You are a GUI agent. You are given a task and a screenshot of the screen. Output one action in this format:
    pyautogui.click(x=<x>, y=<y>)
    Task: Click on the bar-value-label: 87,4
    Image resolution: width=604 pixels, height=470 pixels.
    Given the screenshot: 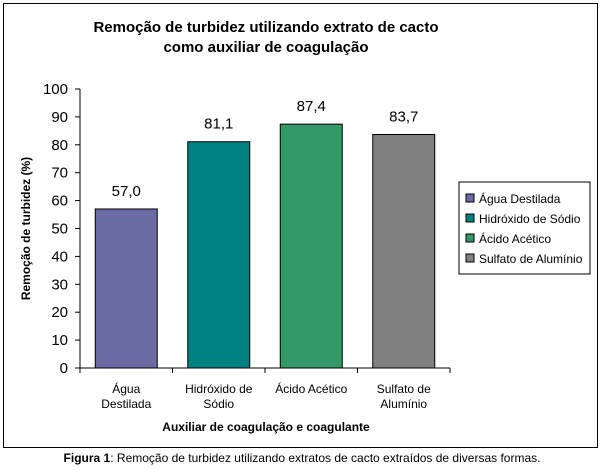 What is the action you would take?
    pyautogui.click(x=311, y=106)
    